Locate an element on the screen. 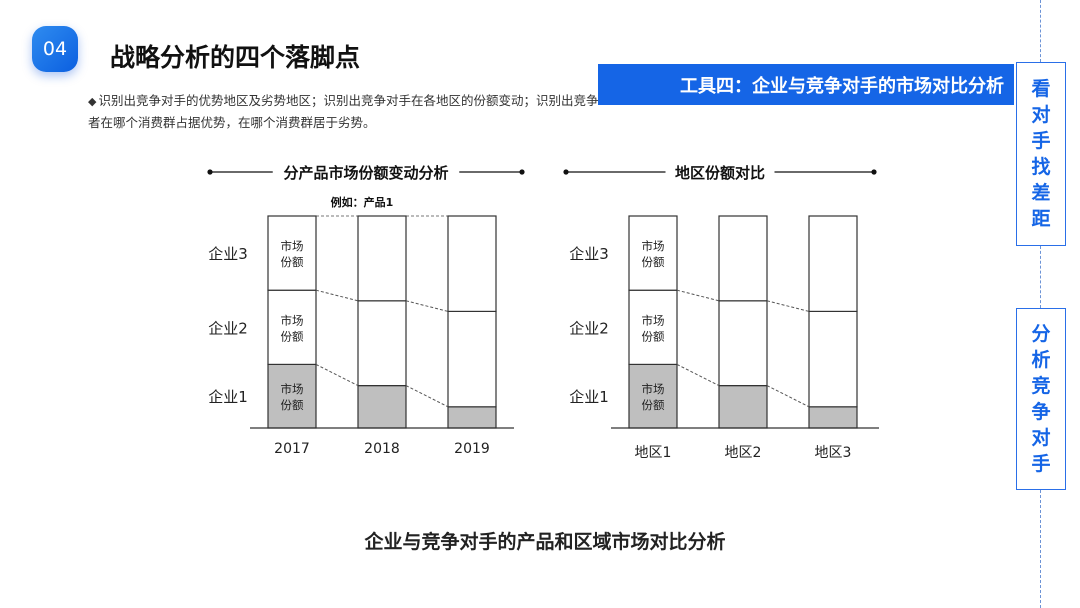 The width and height of the screenshot is (1080, 608). side-tag-2-text: 分析竞争对手 is located at coordinates (1041, 399).